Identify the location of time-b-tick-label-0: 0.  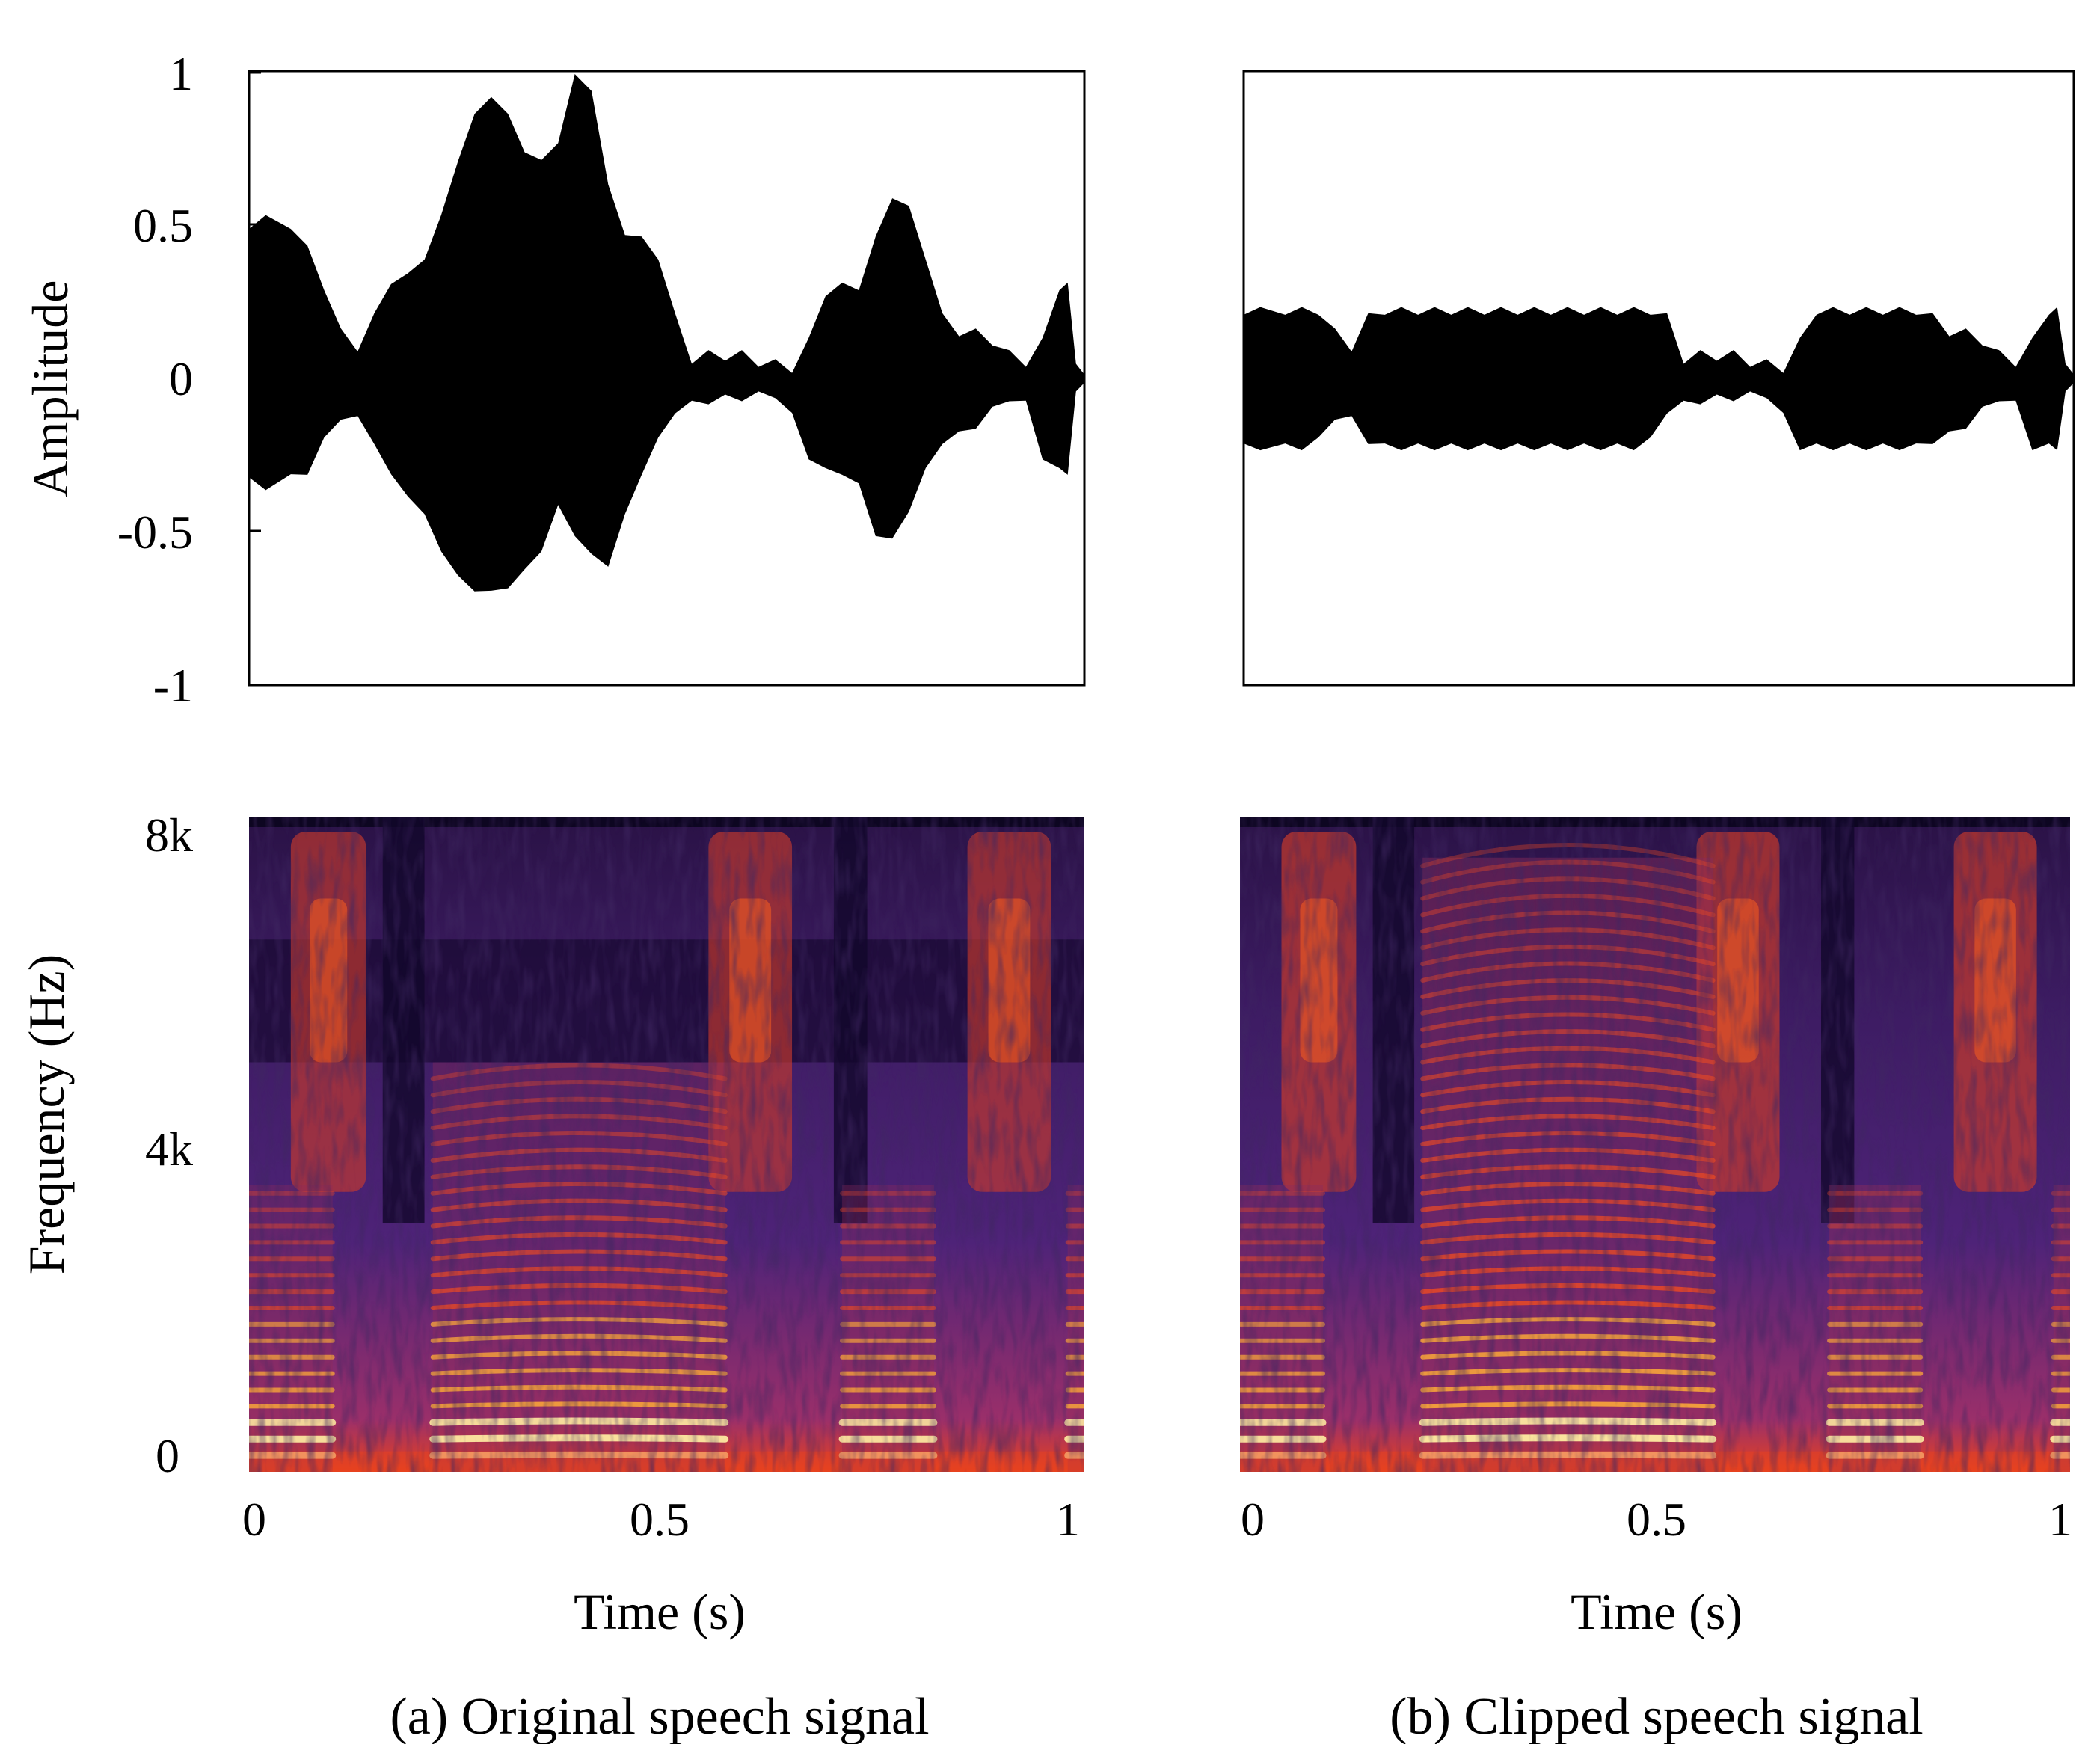
(1253, 1520).